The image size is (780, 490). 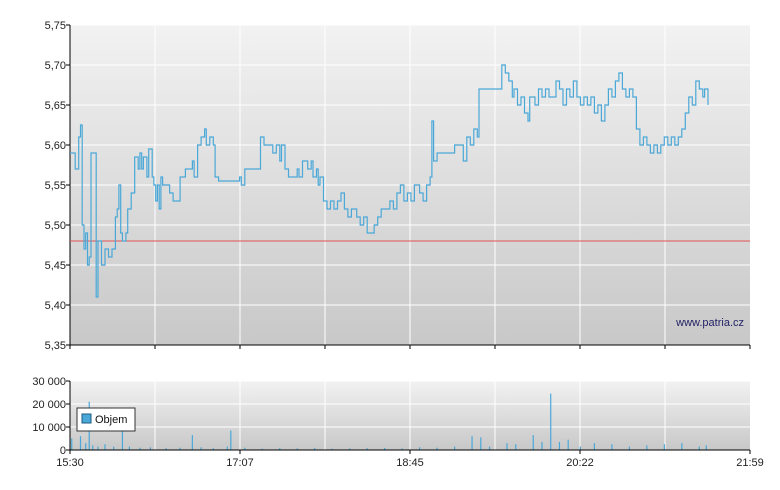 I want to click on volume-grid, so click(x=410, y=415).